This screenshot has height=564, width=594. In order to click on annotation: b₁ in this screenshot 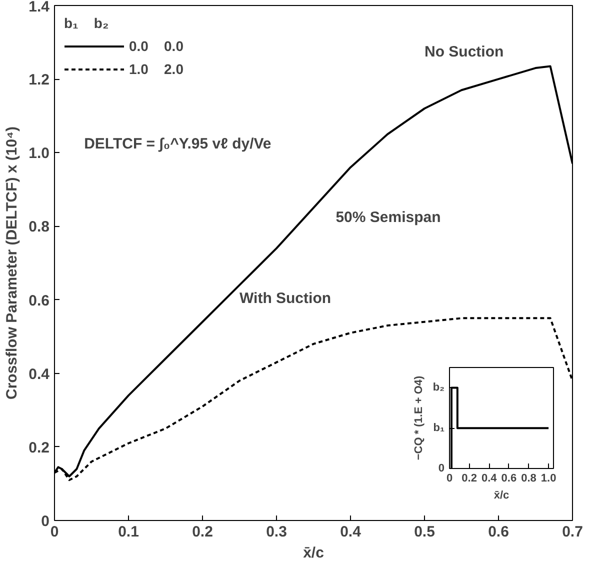, I will do `click(439, 428)`.